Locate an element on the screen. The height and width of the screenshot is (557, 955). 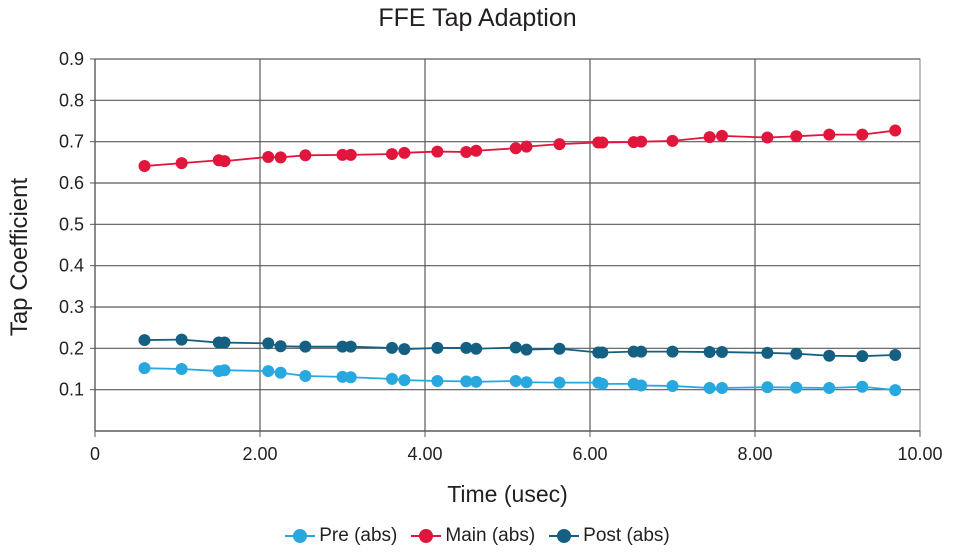
y-tick-label: 0.7 is located at coordinates (71, 142).